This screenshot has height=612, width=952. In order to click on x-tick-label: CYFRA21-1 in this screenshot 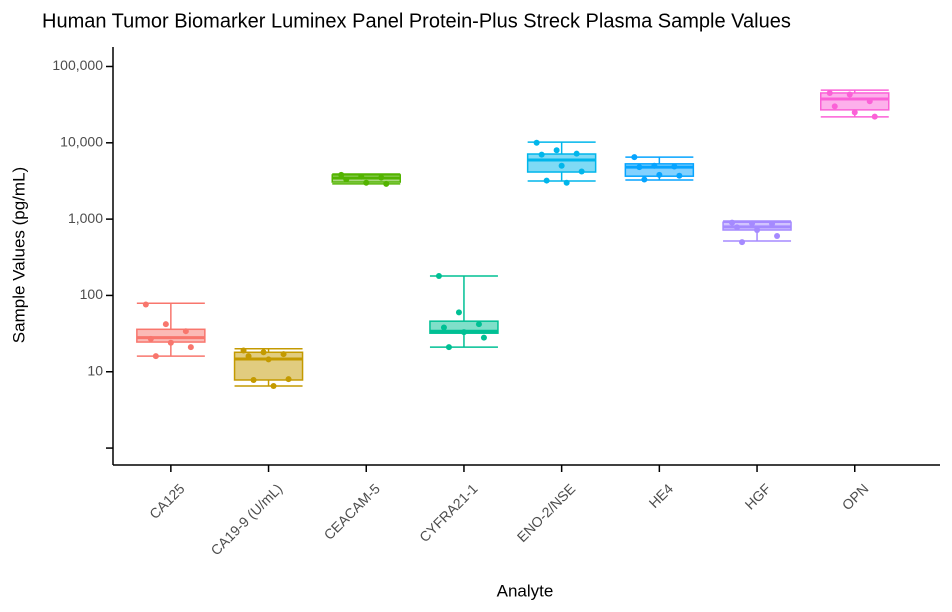, I will do `click(448, 512)`.